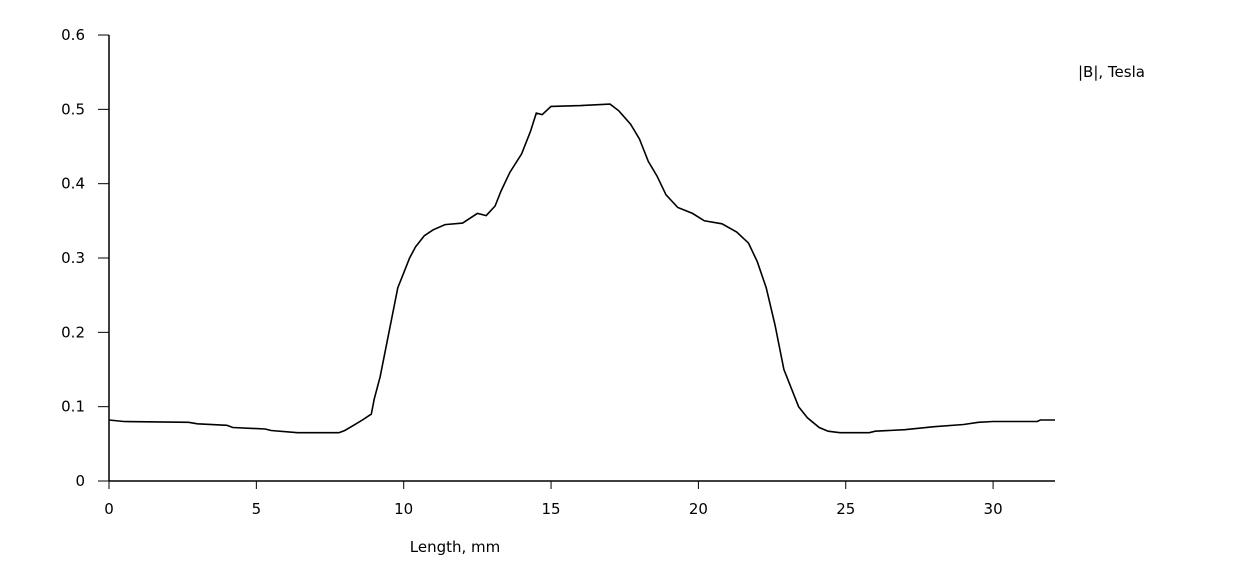  I want to click on y-tick-label: 0.5, so click(73, 109).